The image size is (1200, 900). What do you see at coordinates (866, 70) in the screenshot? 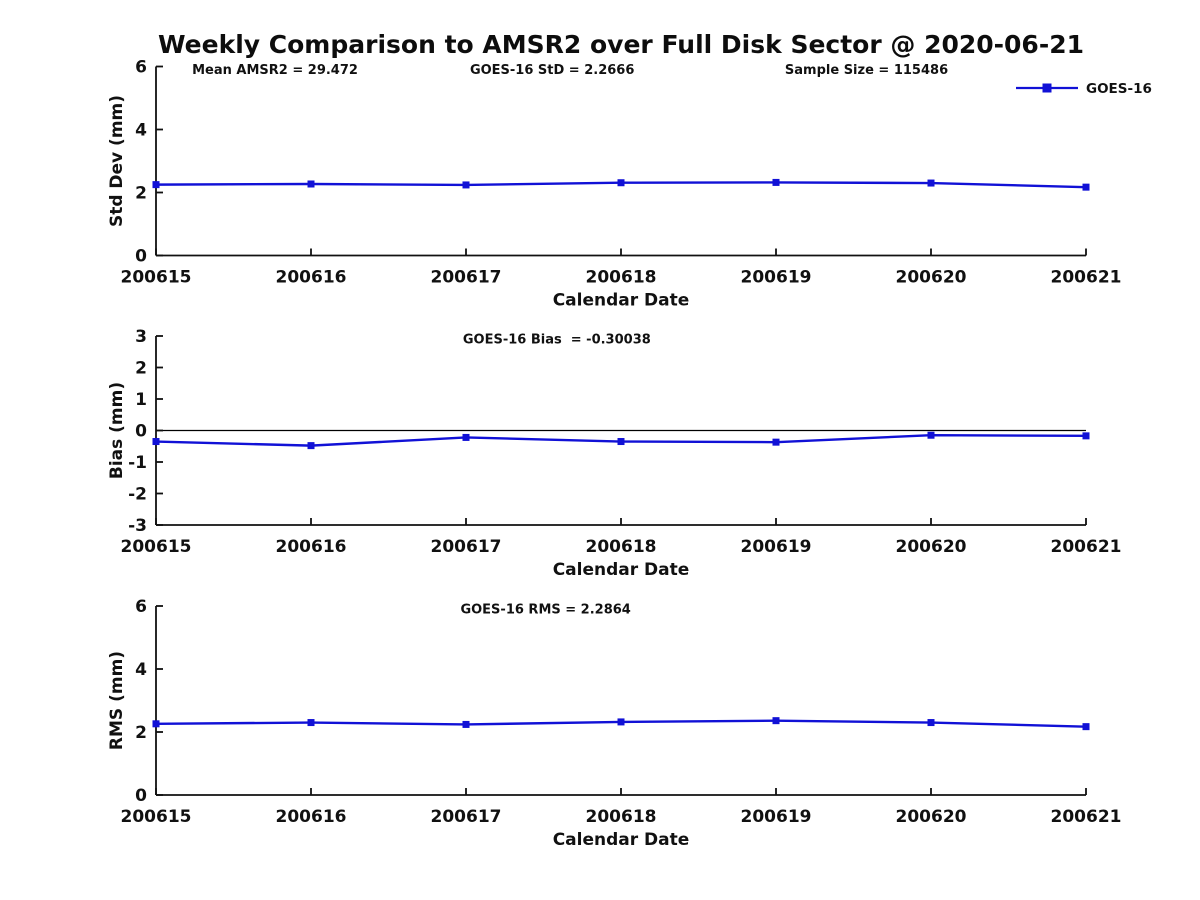
I see `annotation: Sample Size = 115486` at bounding box center [866, 70].